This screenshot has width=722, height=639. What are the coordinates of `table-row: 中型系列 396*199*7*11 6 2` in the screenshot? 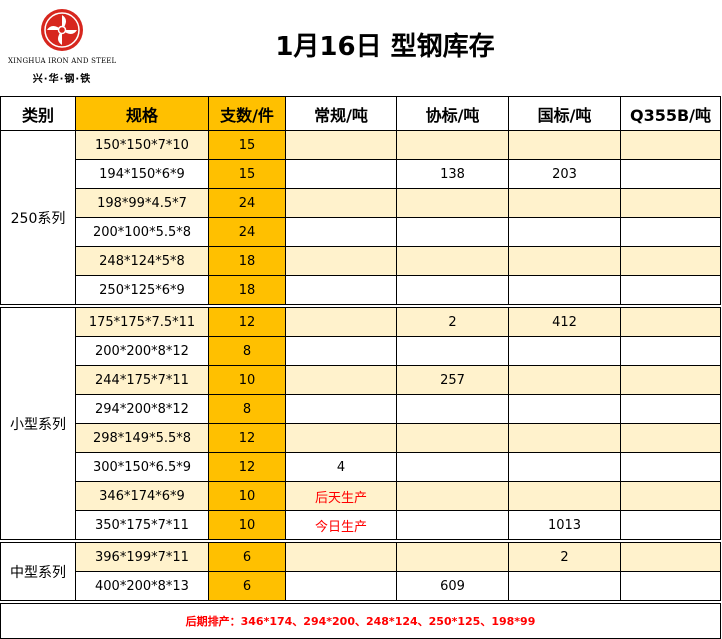 It's located at (360, 571).